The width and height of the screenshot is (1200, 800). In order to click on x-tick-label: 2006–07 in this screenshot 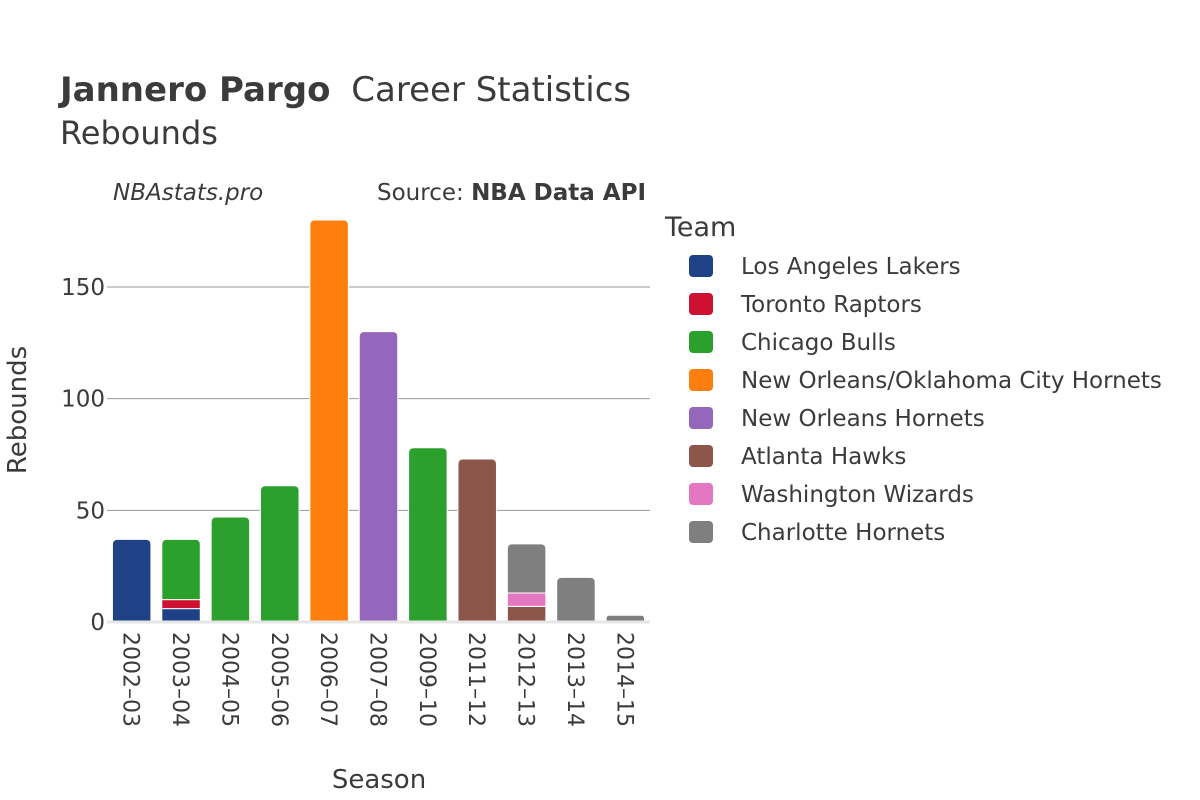, I will do `click(327, 679)`.